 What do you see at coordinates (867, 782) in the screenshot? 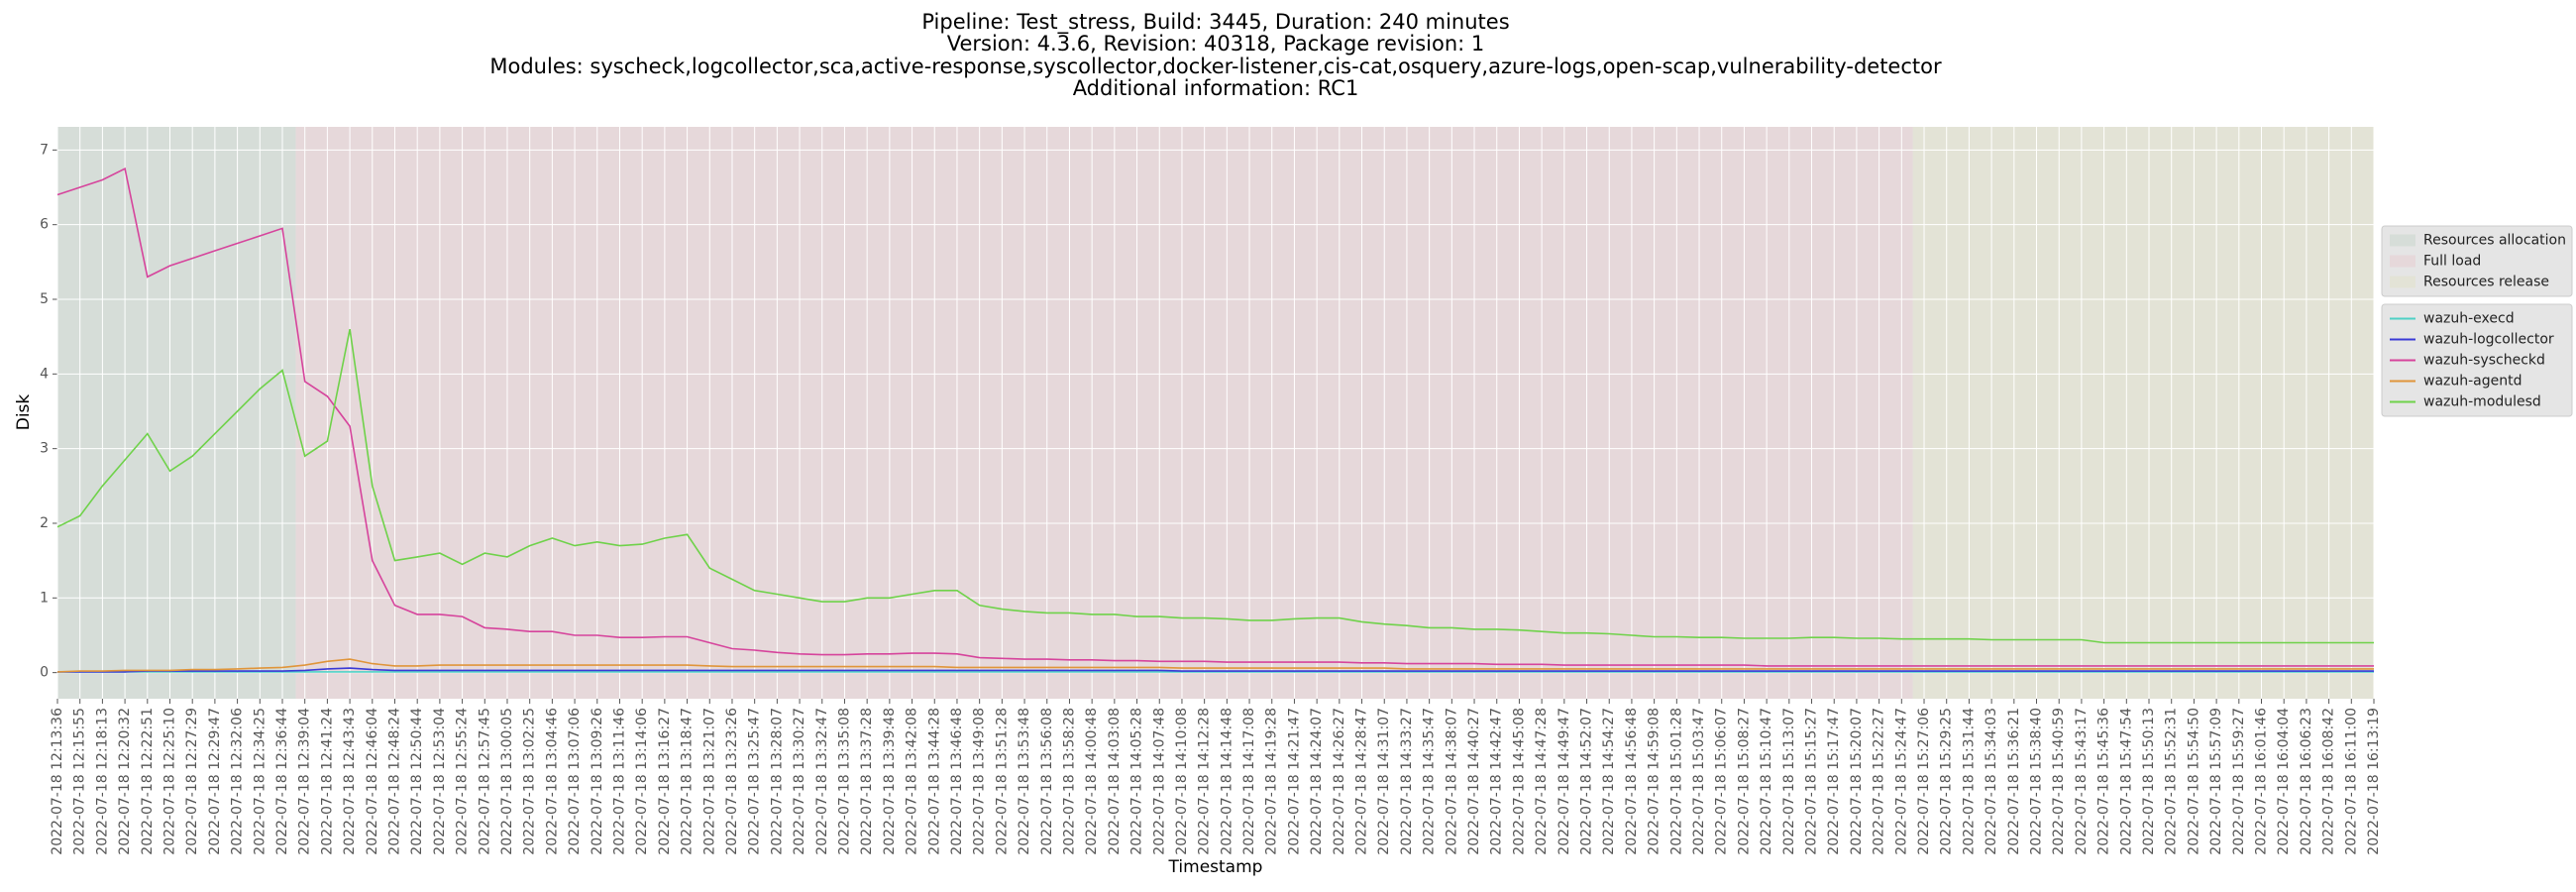
I see `x-tick-label: 2022-07-18 13:37:28` at bounding box center [867, 782].